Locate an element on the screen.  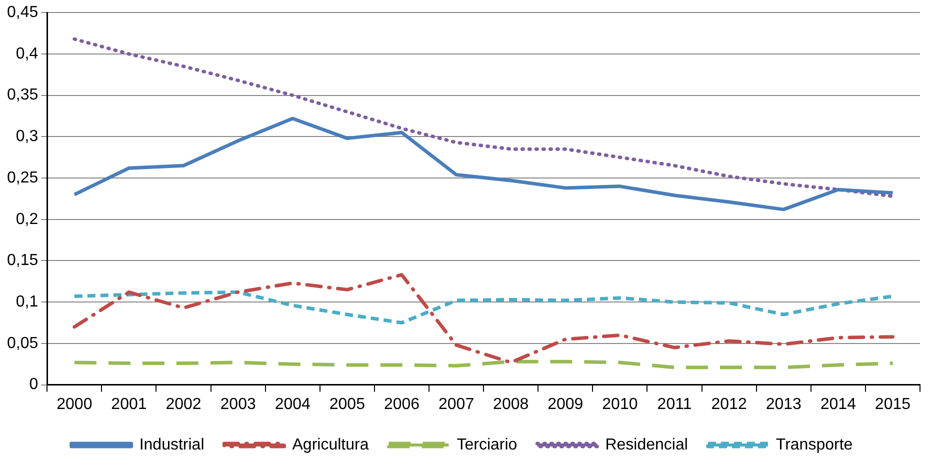
x-tick-label: 2008 is located at coordinates (511, 404).